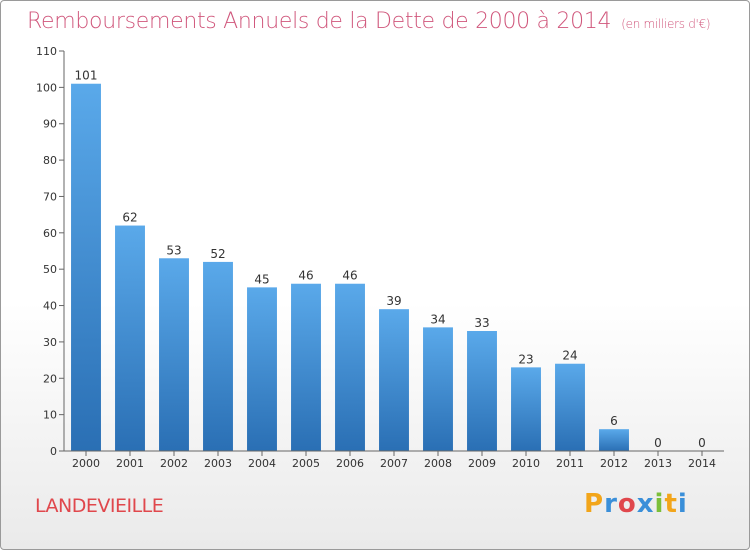 Image resolution: width=750 pixels, height=550 pixels. Describe the element at coordinates (86, 76) in the screenshot. I see `bar-value-label: 101` at that location.